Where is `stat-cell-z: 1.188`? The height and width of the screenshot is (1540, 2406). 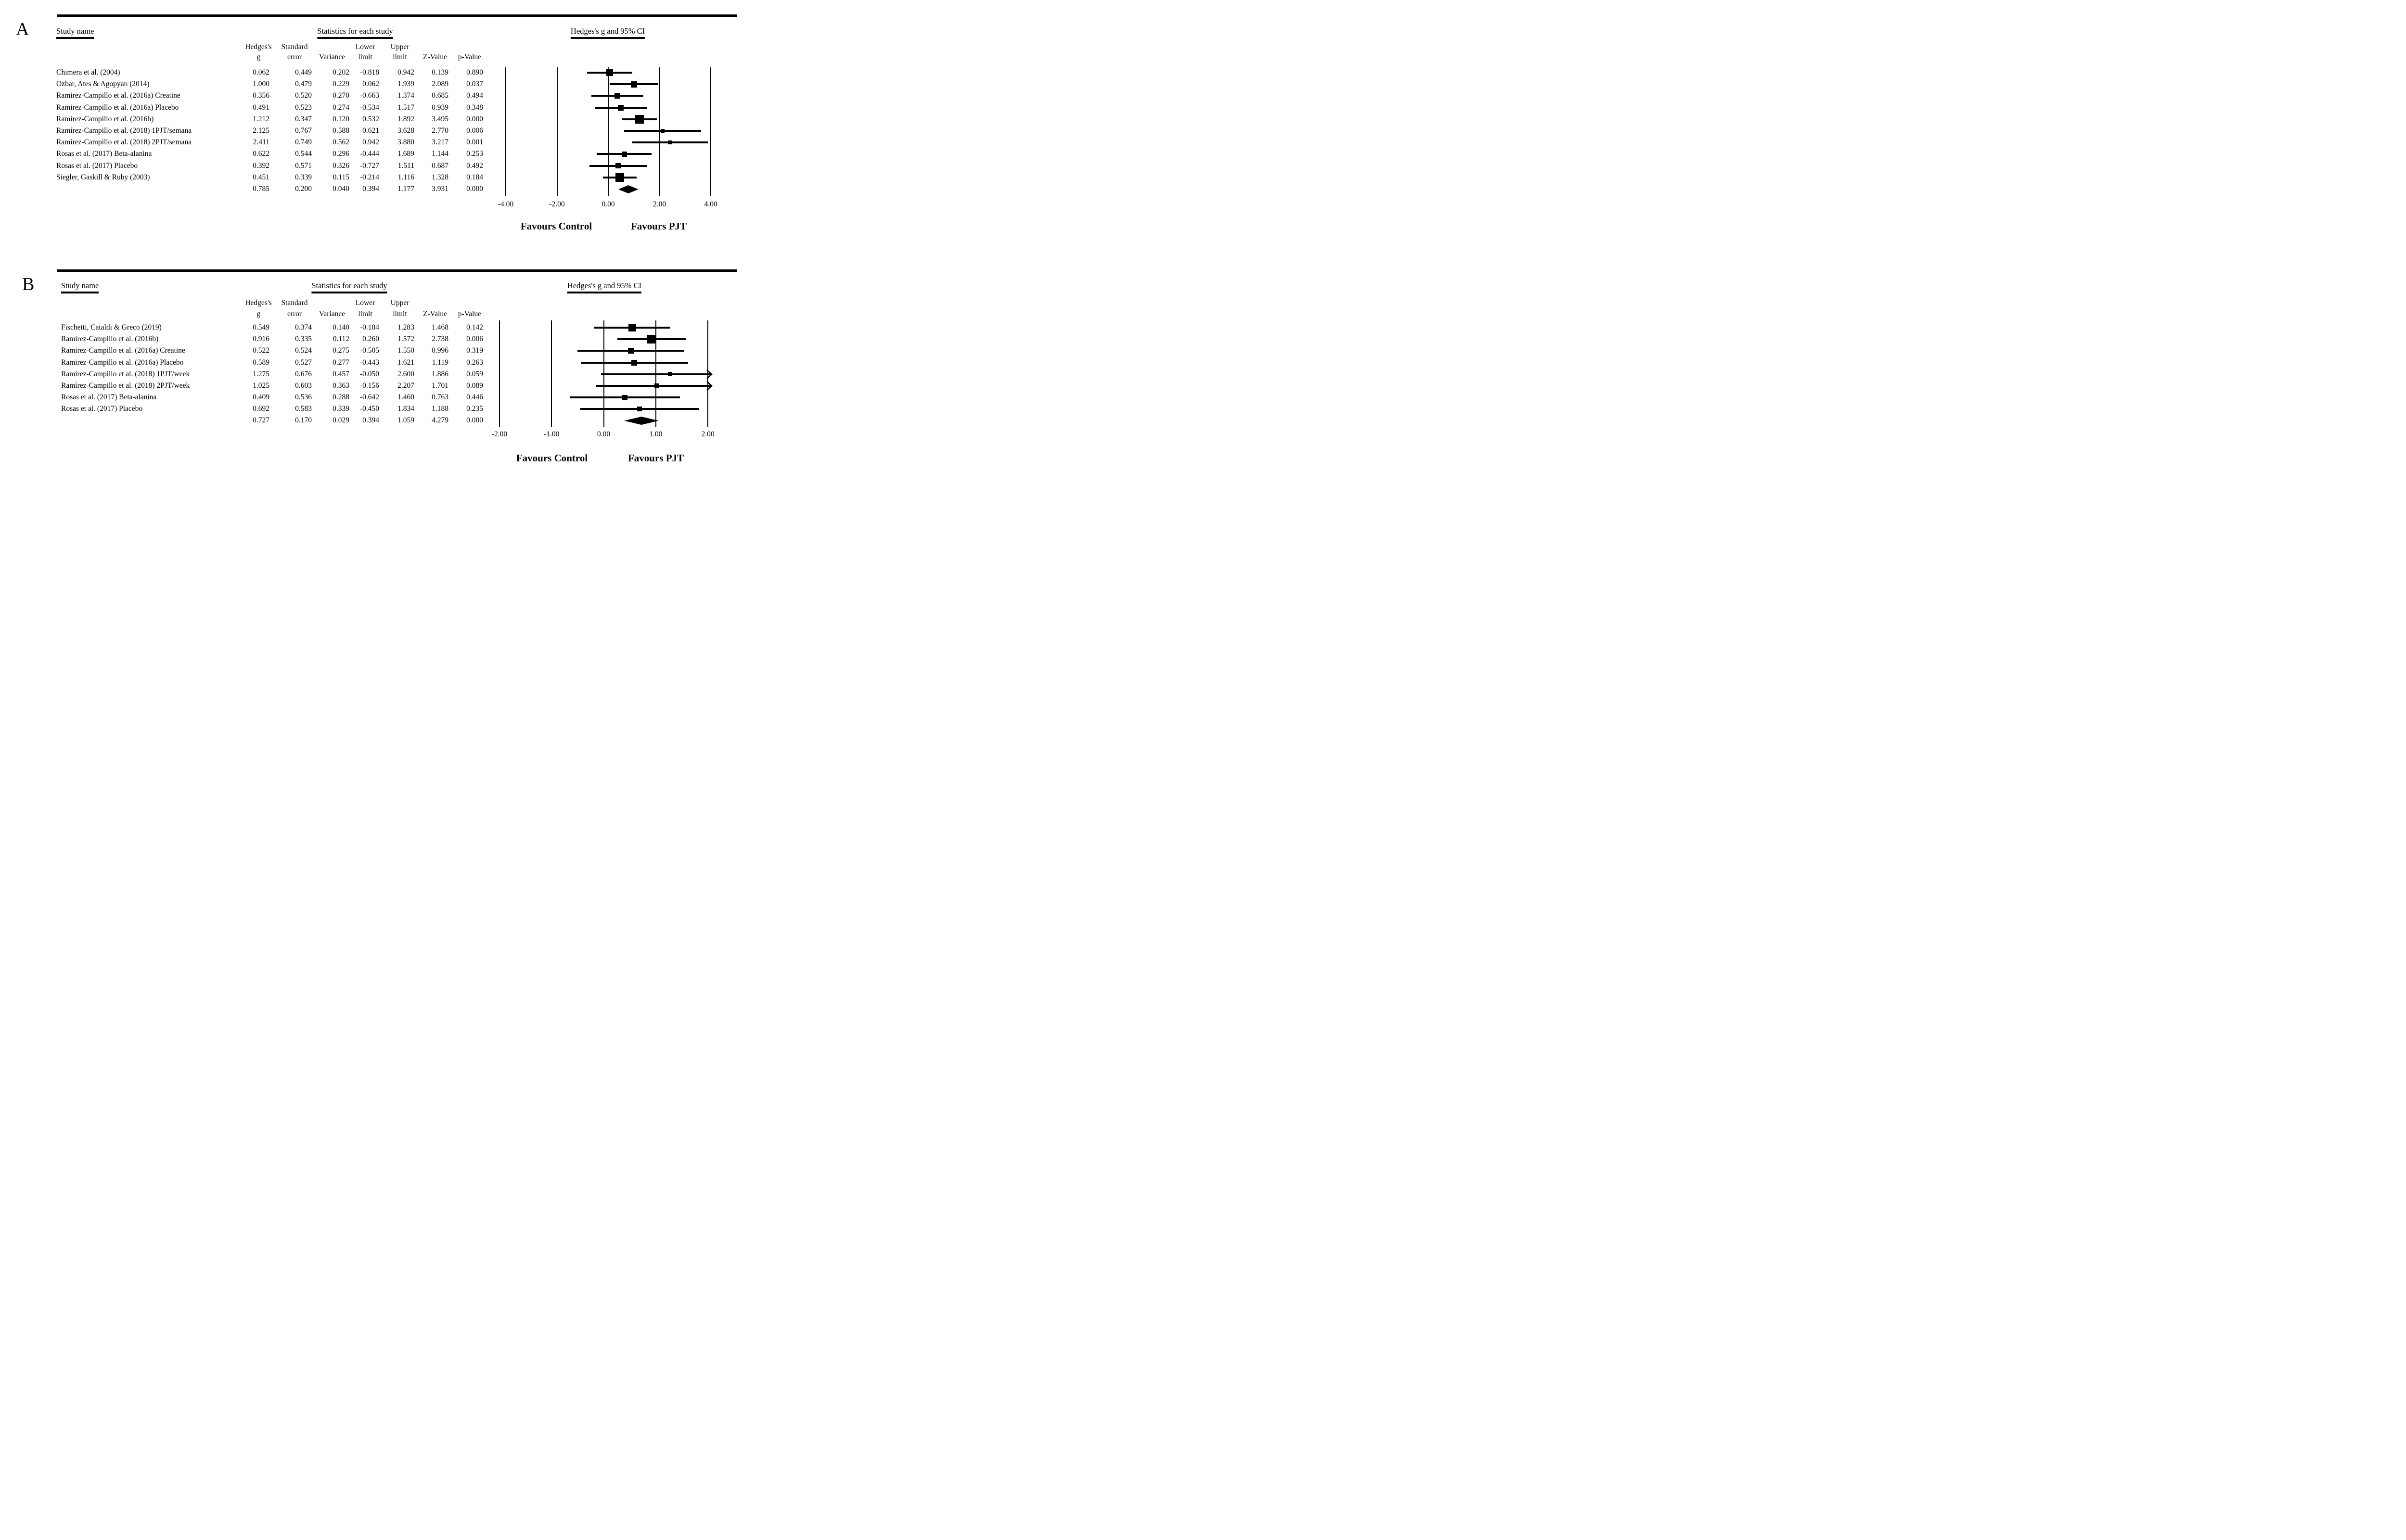 stat-cell-z: 1.188 is located at coordinates (440, 409).